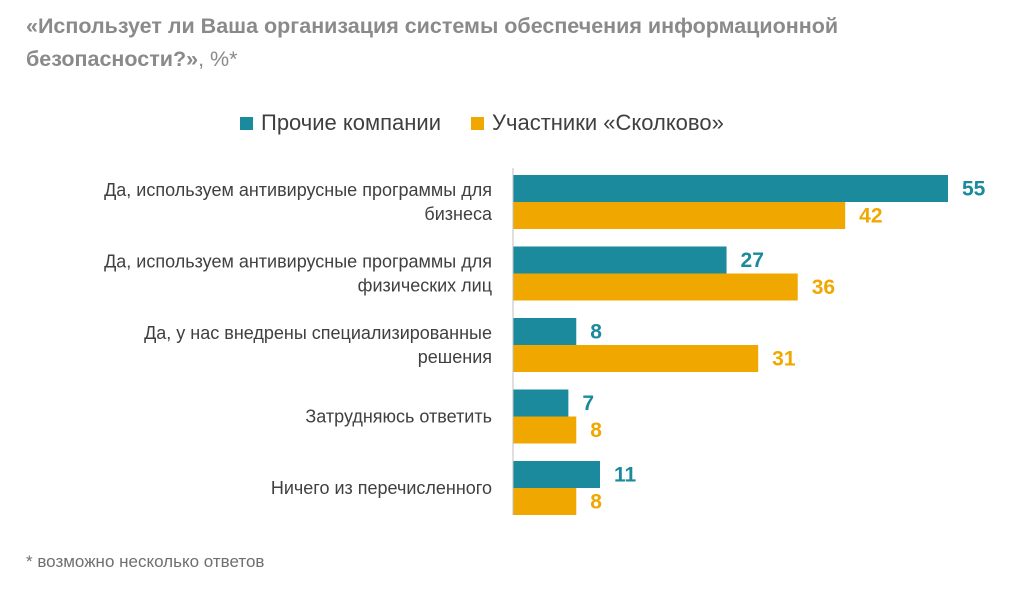 The width and height of the screenshot is (1024, 595). I want to click on category-label: Затрудняюсь ответить, so click(398, 417).